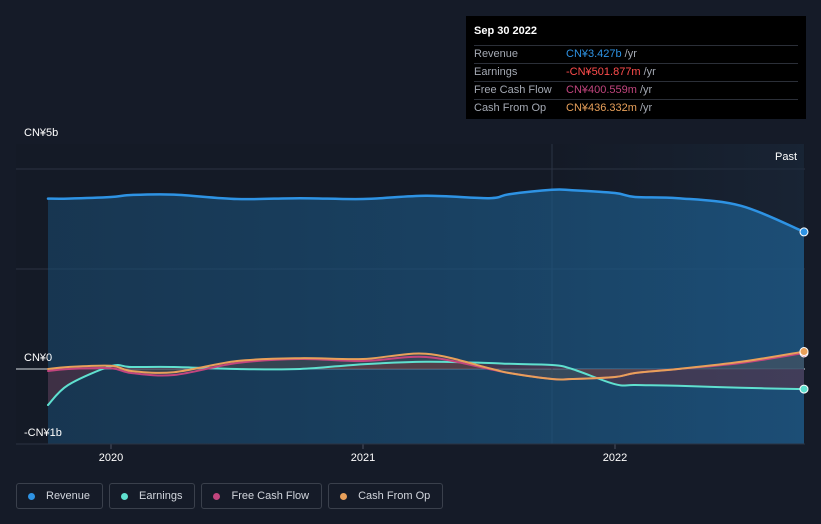 The image size is (821, 524). What do you see at coordinates (505, 31) in the screenshot?
I see `tooltip-date: Sep 30 2022` at bounding box center [505, 31].